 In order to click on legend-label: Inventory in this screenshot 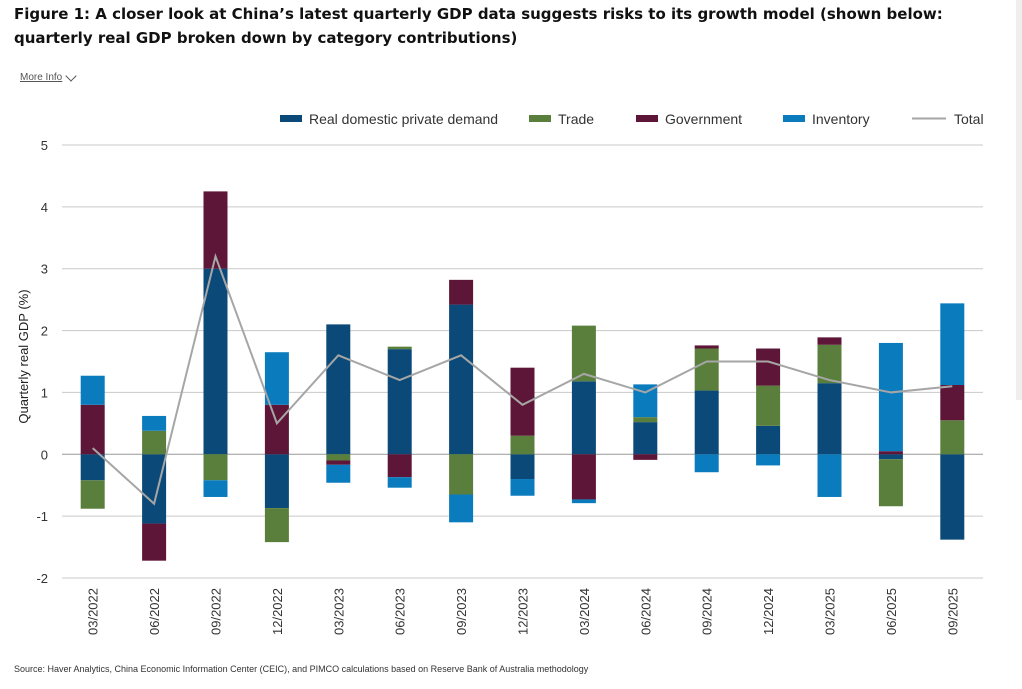, I will do `click(841, 119)`.